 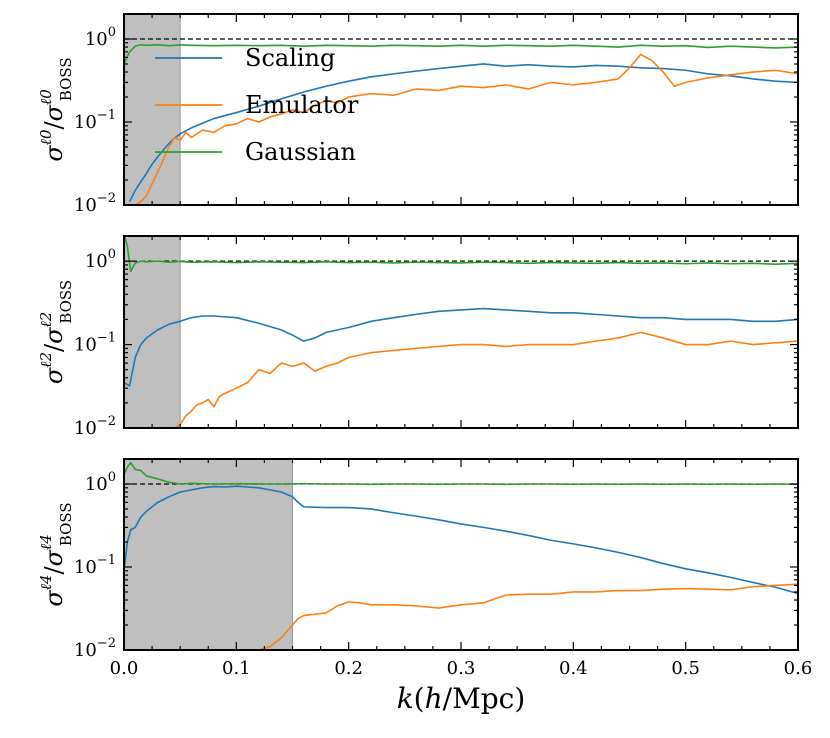 What do you see at coordinates (798, 668) in the screenshot?
I see `x-tick-label: 0.6` at bounding box center [798, 668].